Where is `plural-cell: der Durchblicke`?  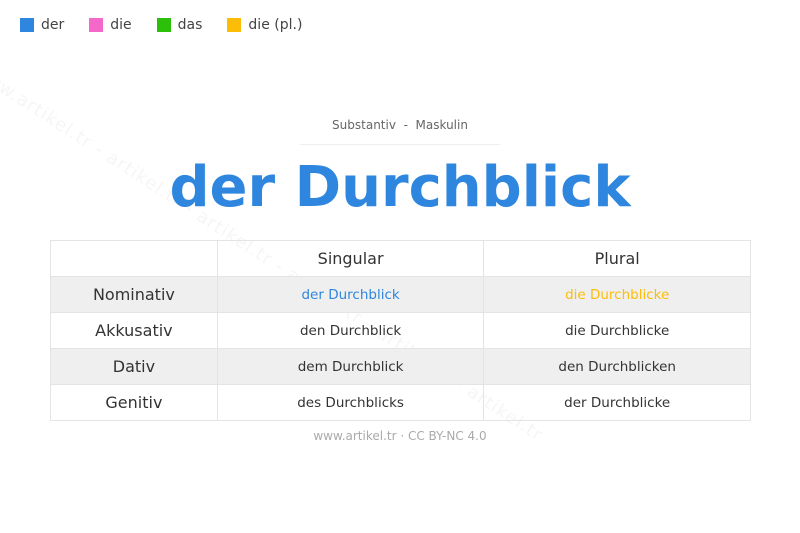
plural-cell: der Durchblicke is located at coordinates (617, 402).